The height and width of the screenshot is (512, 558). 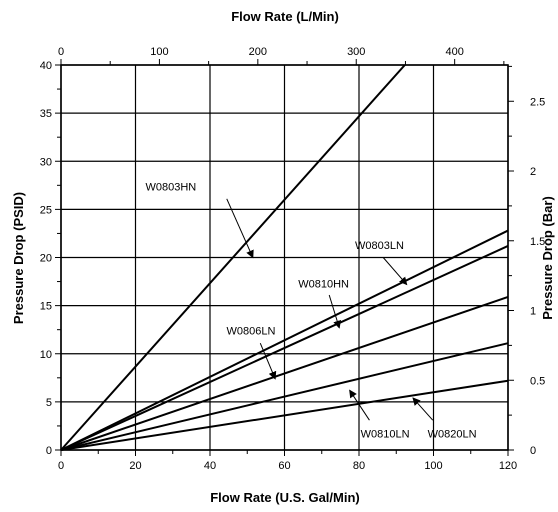 What do you see at coordinates (46, 259) in the screenshot?
I see `y-tick-label: 20` at bounding box center [46, 259].